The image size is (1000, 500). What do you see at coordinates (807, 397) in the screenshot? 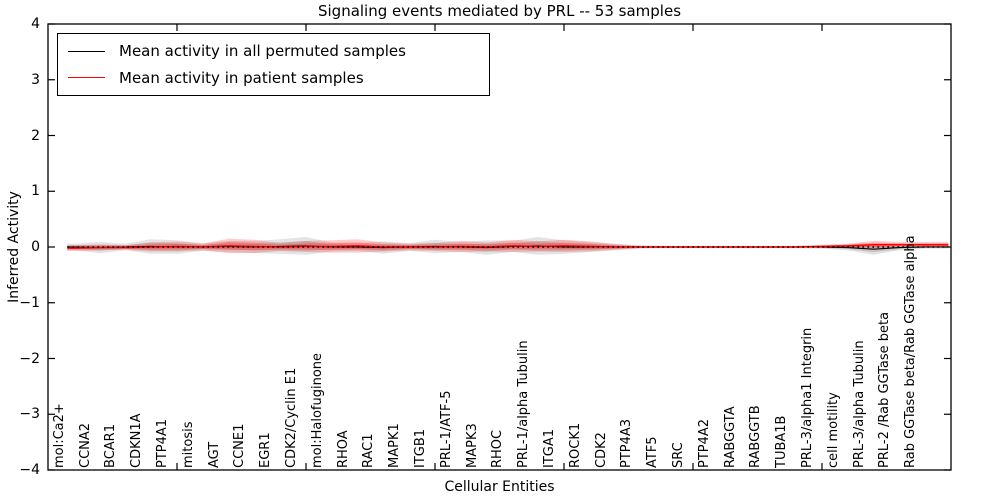
I see `x-category-label: PRL-3/alpha1 Integrin` at bounding box center [807, 397].